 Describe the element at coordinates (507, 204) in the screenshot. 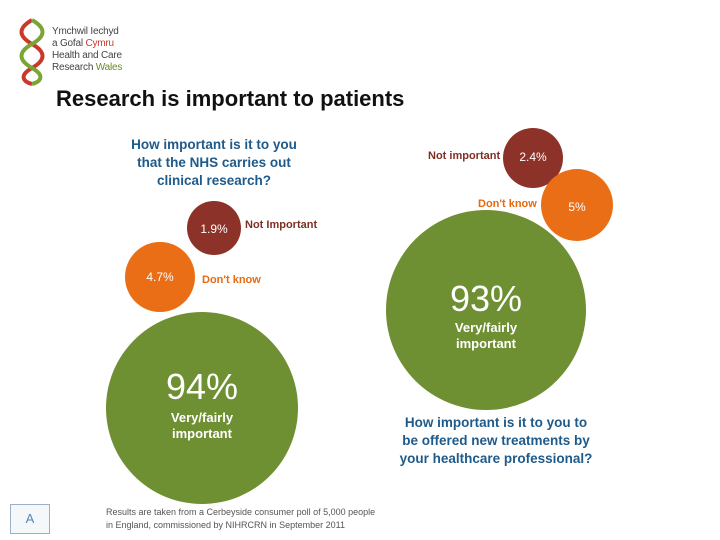

I see `label-dont-know-2: Don't know` at that location.